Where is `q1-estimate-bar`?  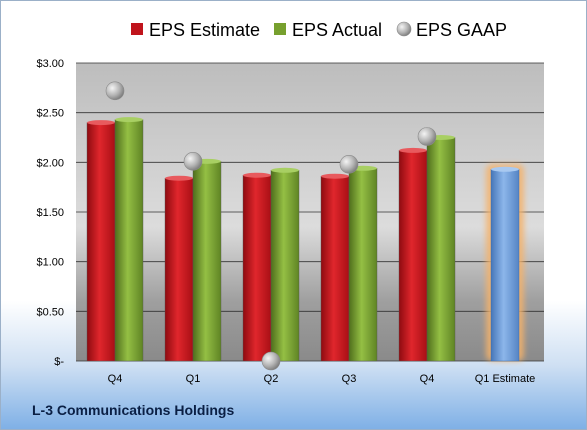 q1-estimate-bar is located at coordinates (505, 265).